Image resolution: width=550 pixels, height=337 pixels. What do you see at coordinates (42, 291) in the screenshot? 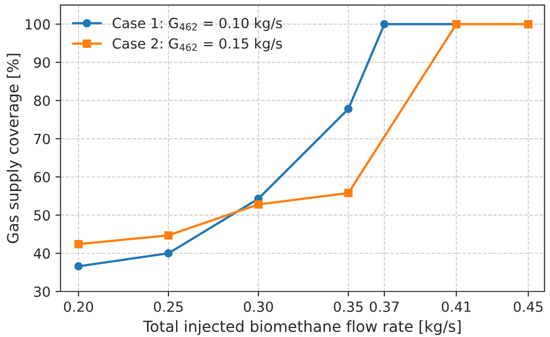
I see `y-tick-label: 30` at bounding box center [42, 291].